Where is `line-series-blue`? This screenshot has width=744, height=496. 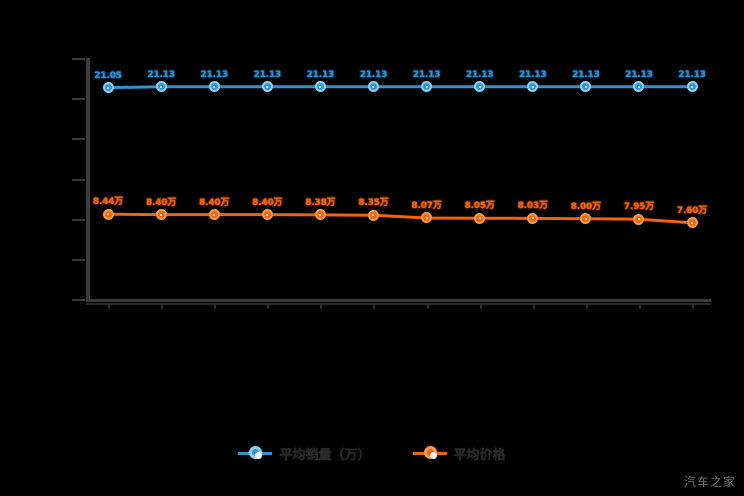 line-series-blue is located at coordinates (399, 87).